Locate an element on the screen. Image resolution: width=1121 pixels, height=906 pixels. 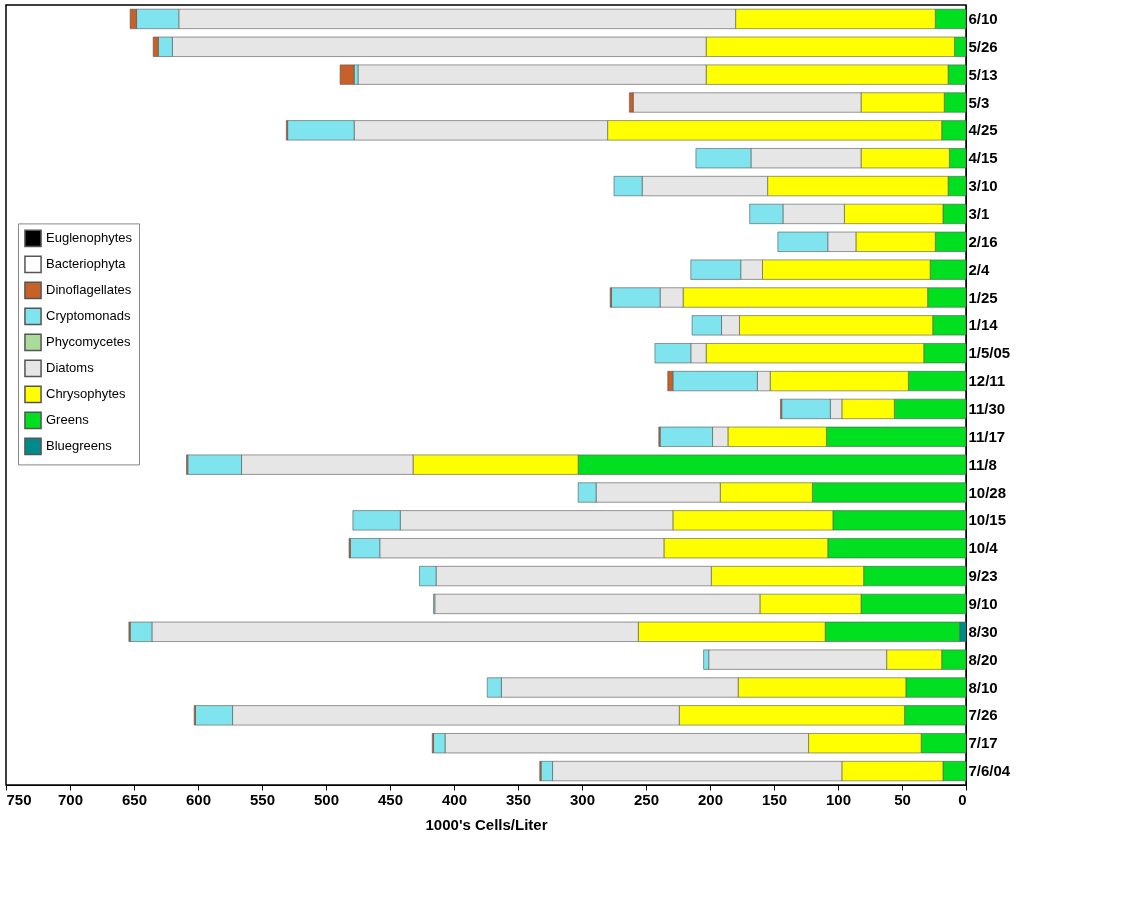
y-tick-label: 11/8 is located at coordinates (982, 464).